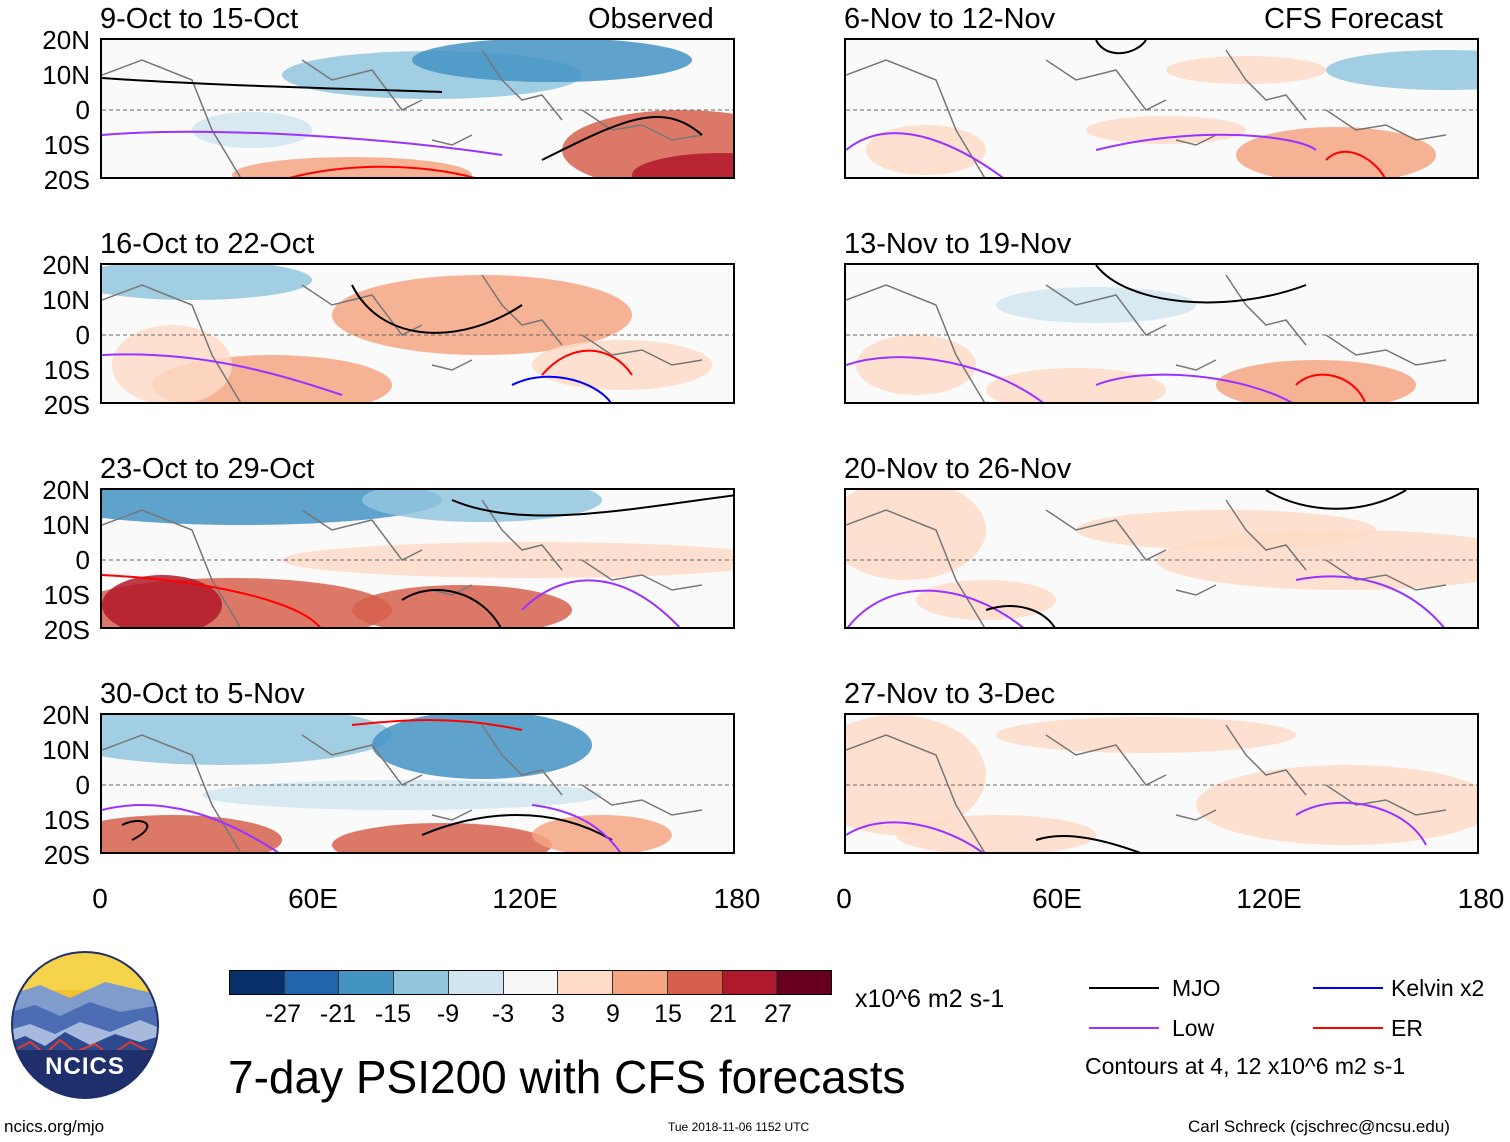  I want to click on lon-label-left: 0, so click(100, 898).